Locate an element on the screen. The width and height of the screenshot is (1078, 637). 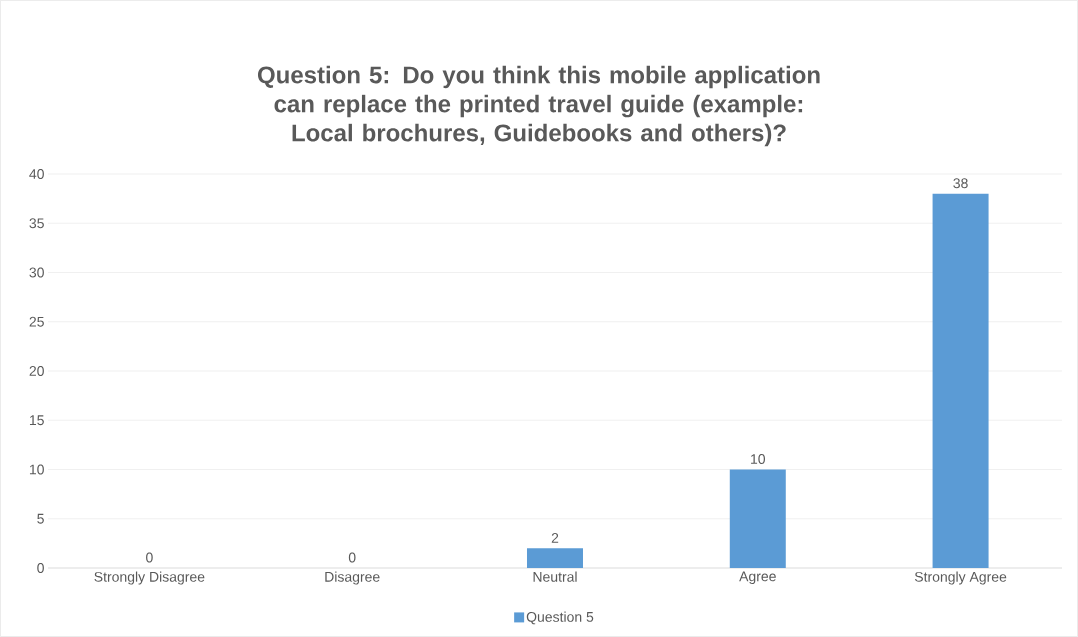
data-label: 38 is located at coordinates (960, 183).